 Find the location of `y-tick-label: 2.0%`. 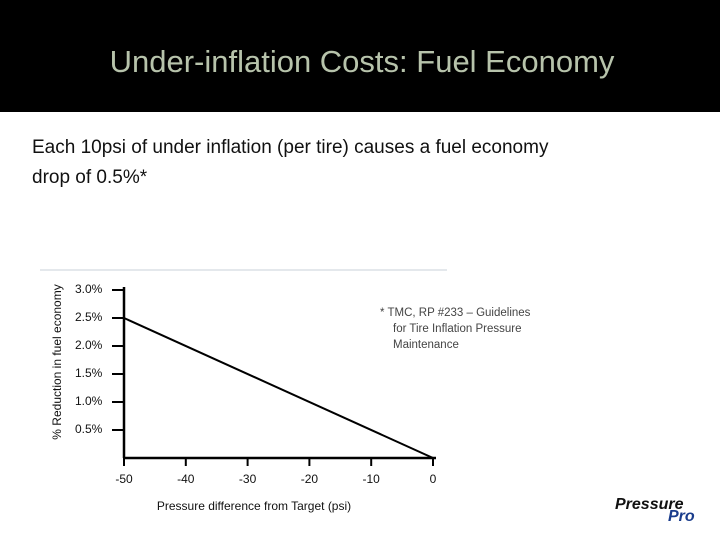

y-tick-label: 2.0% is located at coordinates (89, 345).